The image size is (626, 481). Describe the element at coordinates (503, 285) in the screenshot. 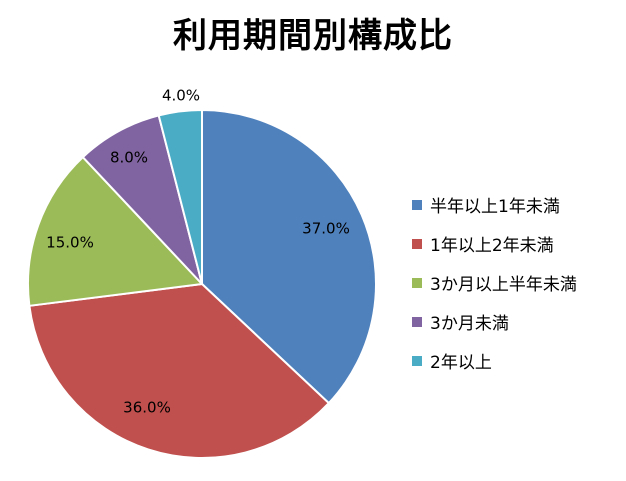

I see `legend-label: 3か月以上半年未満` at that location.